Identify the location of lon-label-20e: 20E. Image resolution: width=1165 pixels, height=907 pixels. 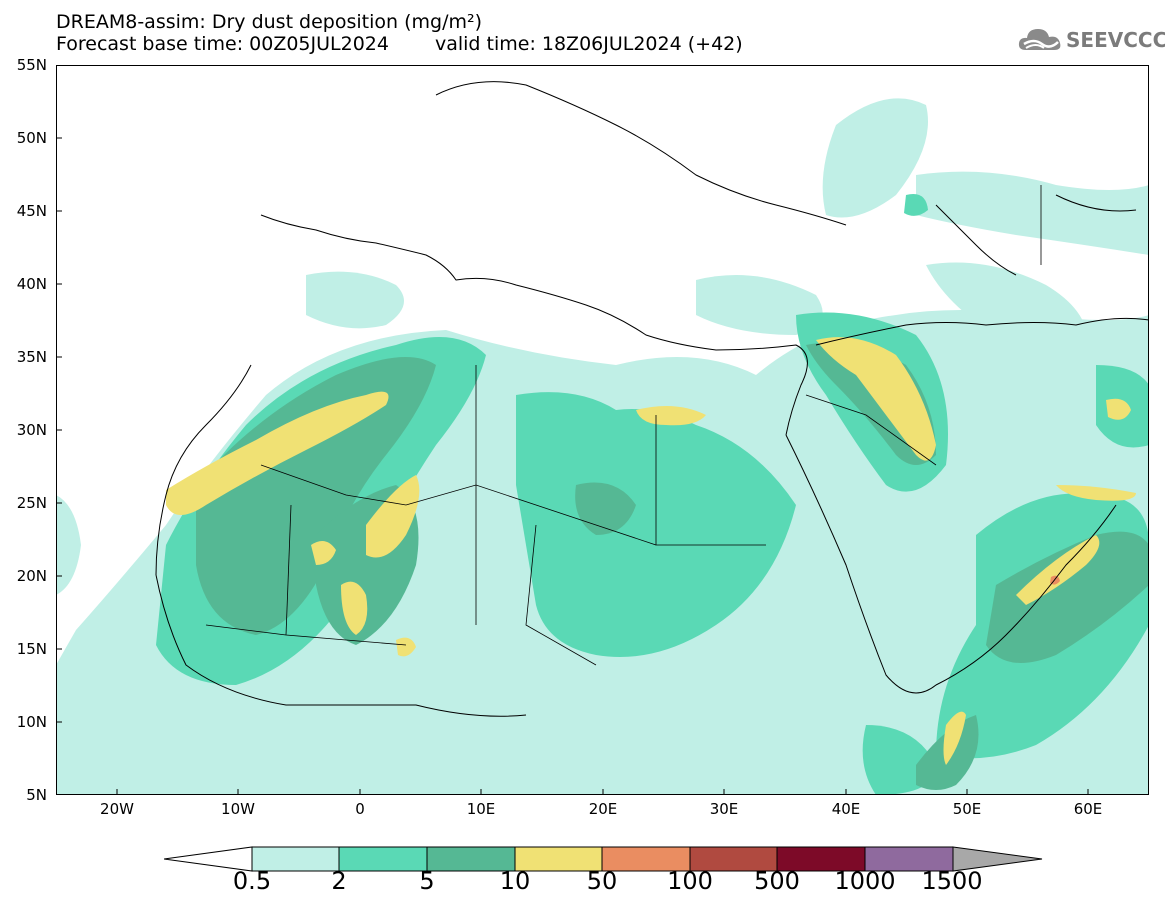
(603, 809).